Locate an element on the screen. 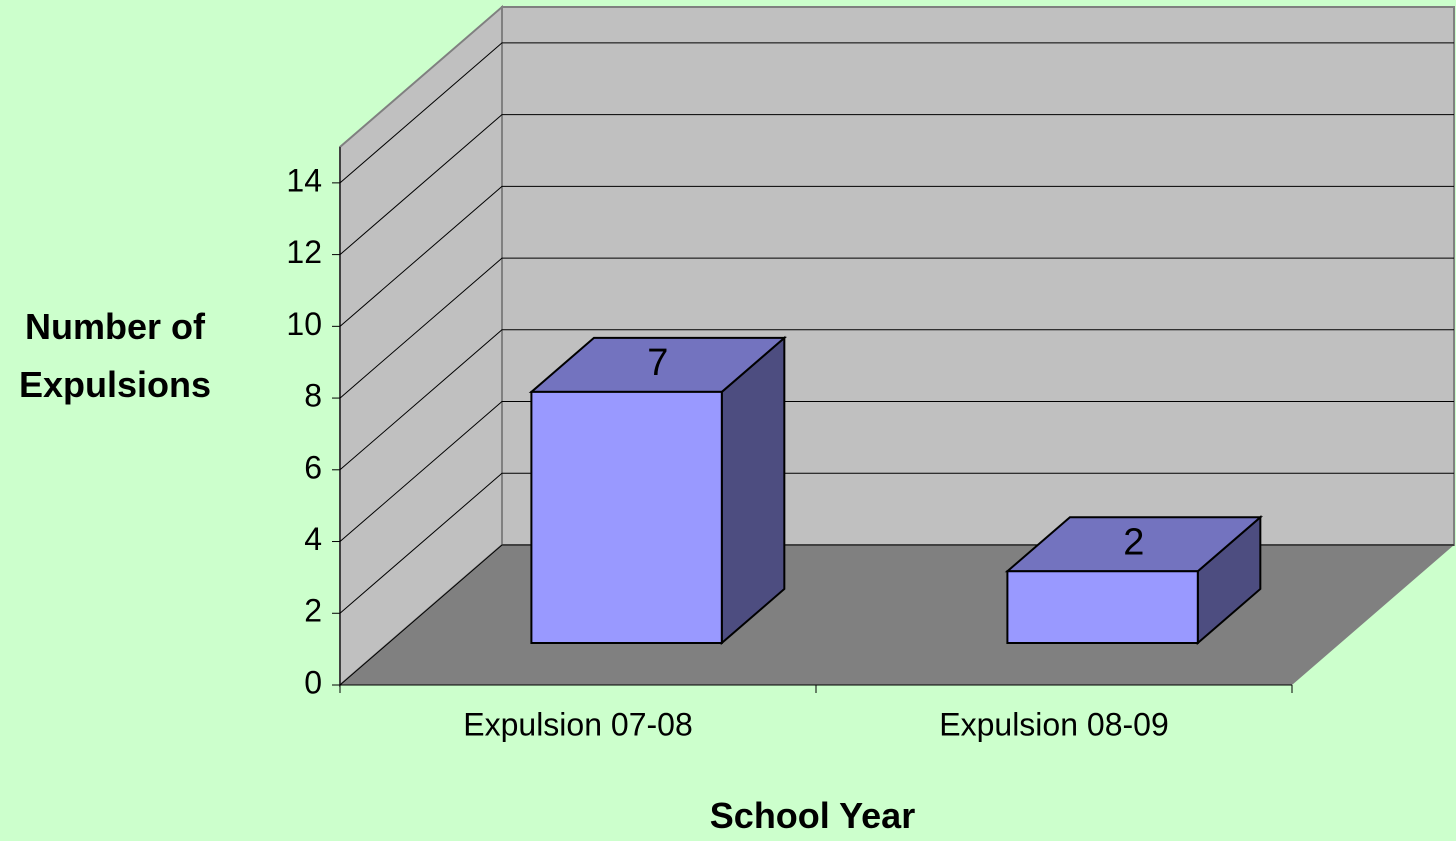  y-tick-label: 12 is located at coordinates (304, 252).